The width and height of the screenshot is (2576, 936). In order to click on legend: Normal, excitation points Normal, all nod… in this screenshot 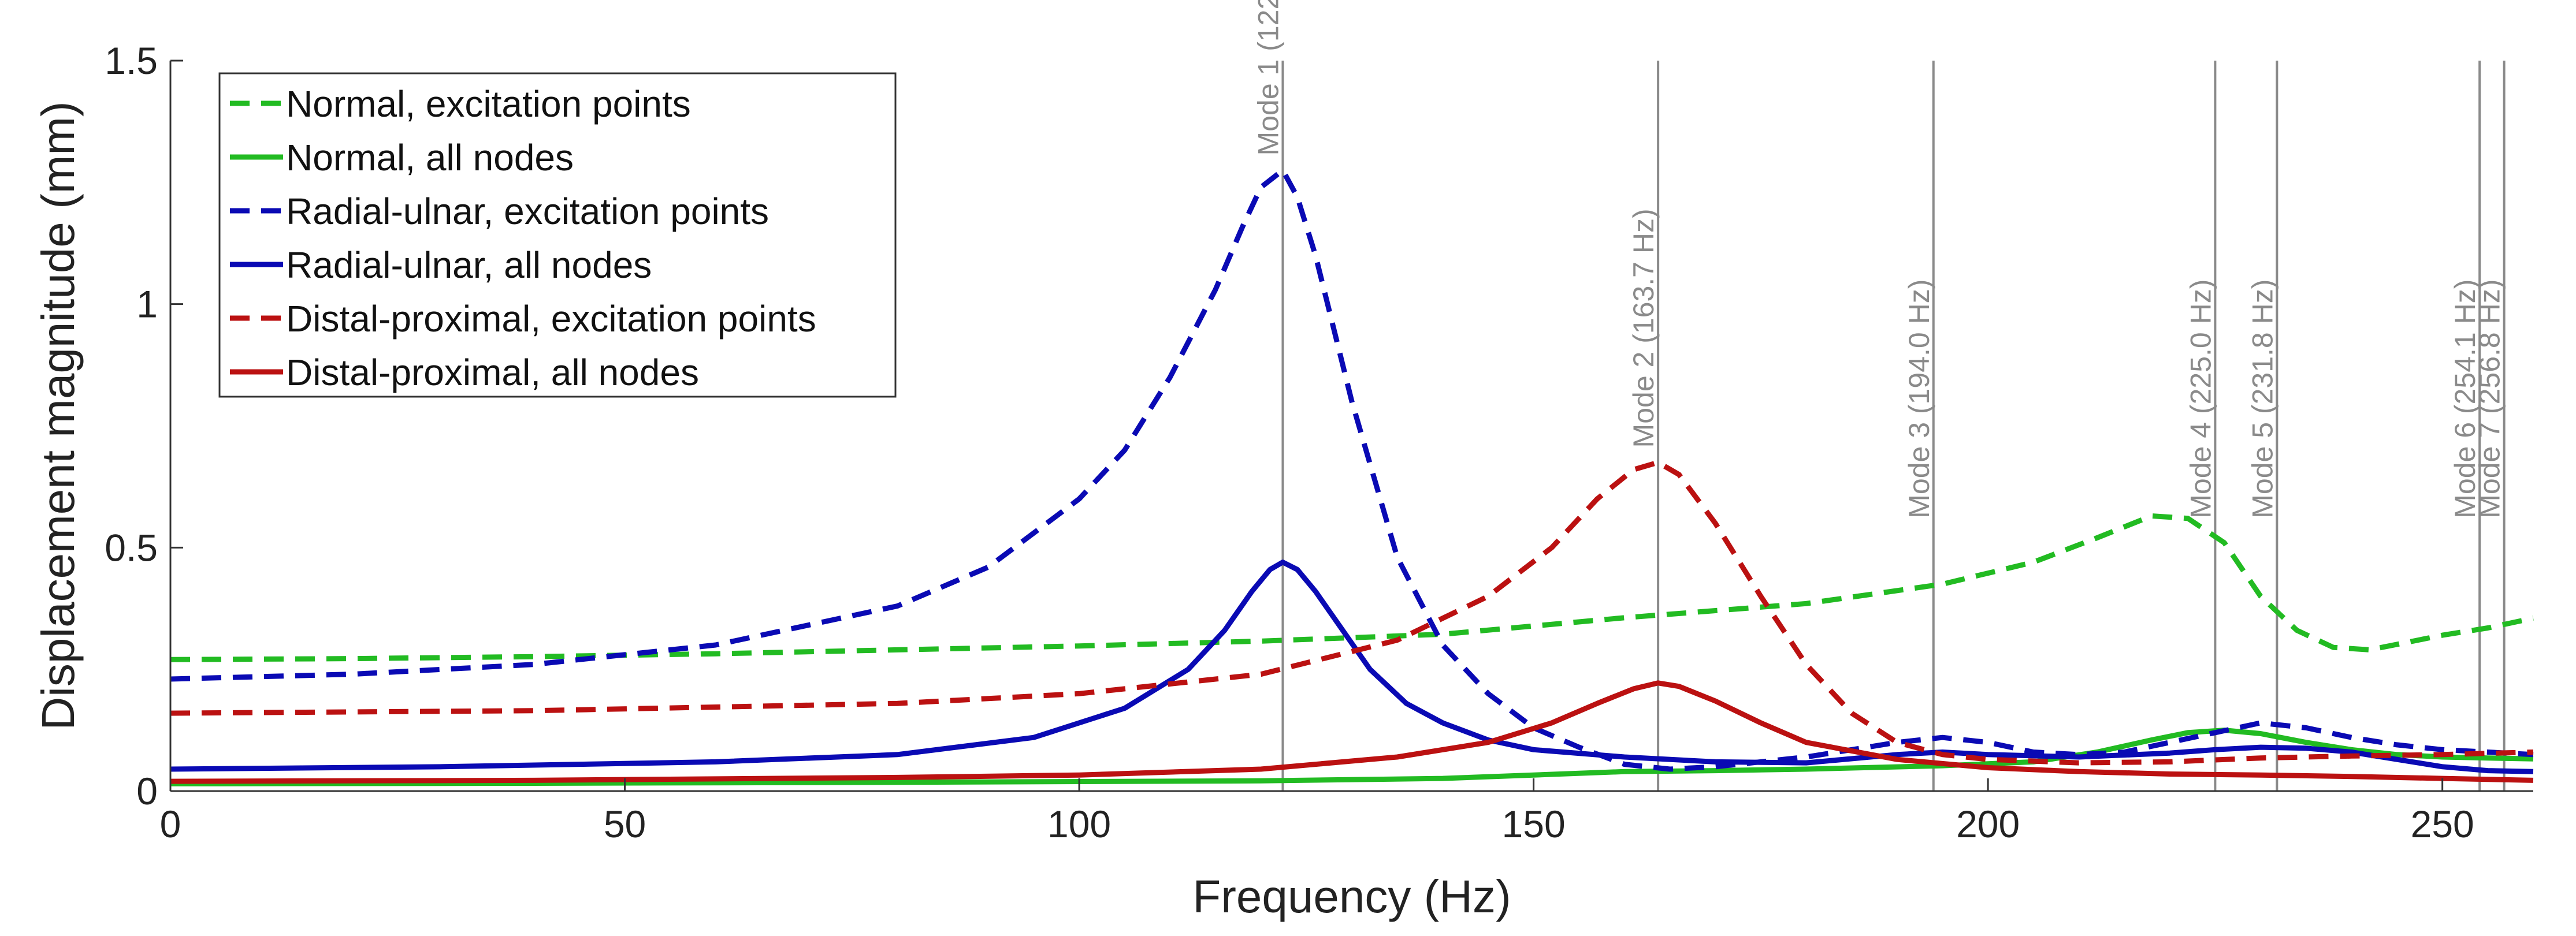, I will do `click(557, 235)`.